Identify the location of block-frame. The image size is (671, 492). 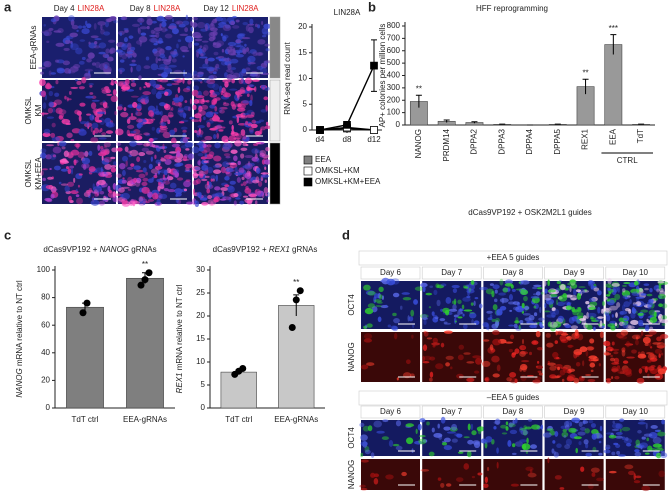
(513, 398).